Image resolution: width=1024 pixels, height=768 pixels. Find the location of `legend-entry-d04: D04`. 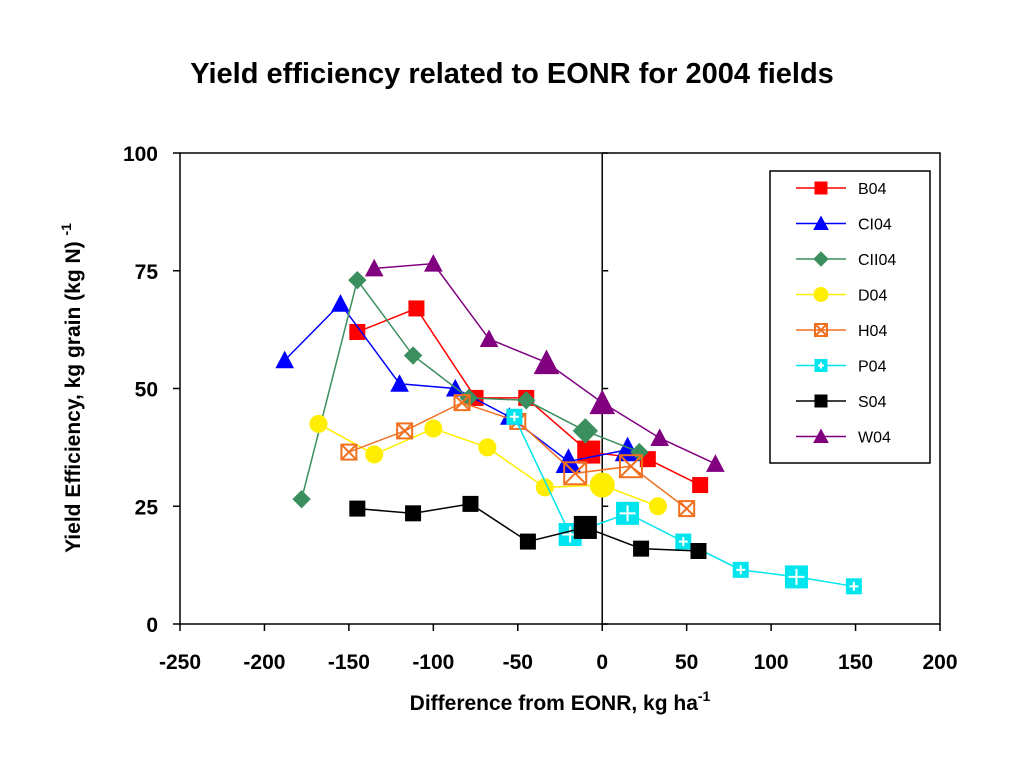

legend-entry-d04: D04 is located at coordinates (841, 296).